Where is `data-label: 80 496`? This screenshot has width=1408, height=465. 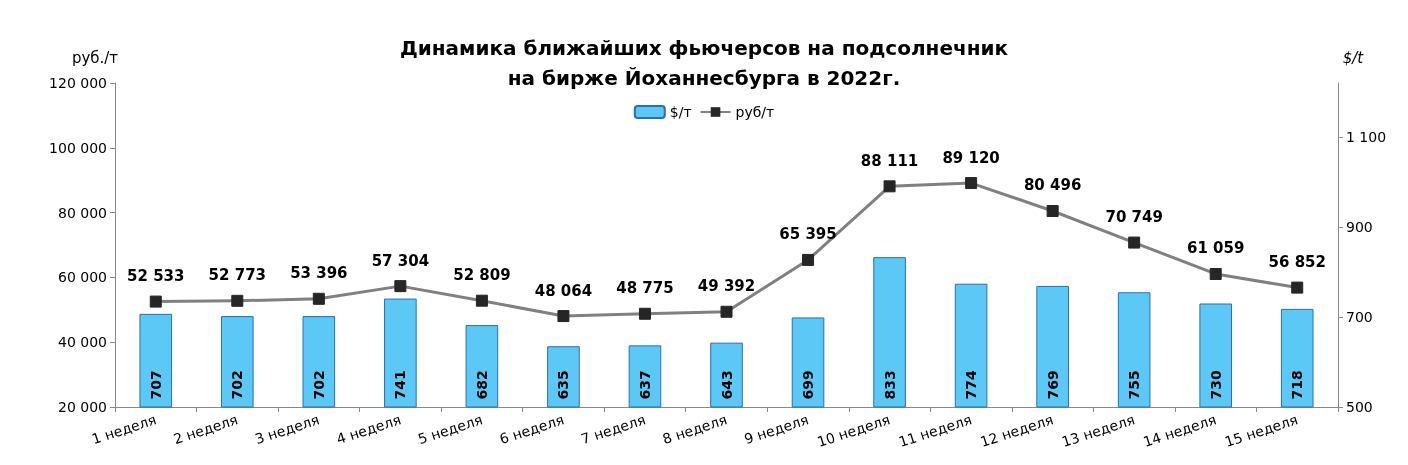 data-label: 80 496 is located at coordinates (1052, 185).